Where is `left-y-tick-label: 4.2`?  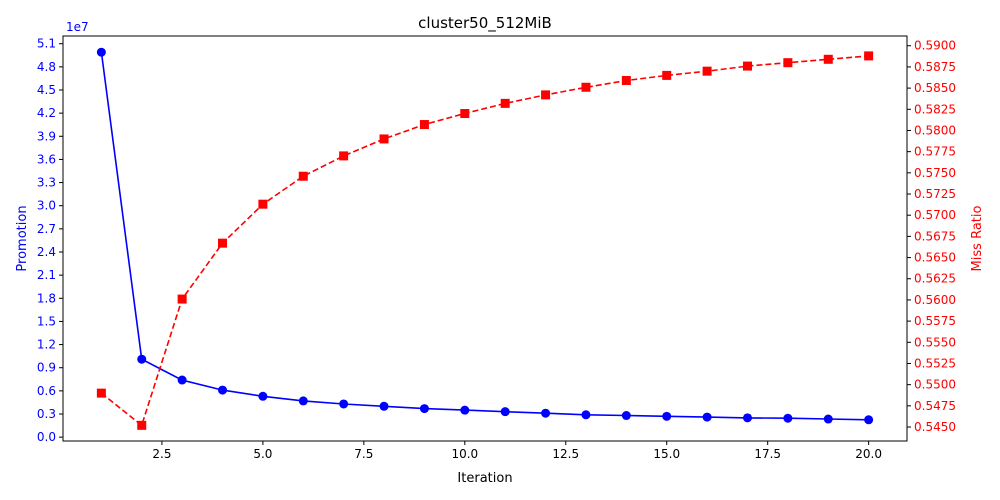 left-y-tick-label: 4.2 is located at coordinates (46, 113).